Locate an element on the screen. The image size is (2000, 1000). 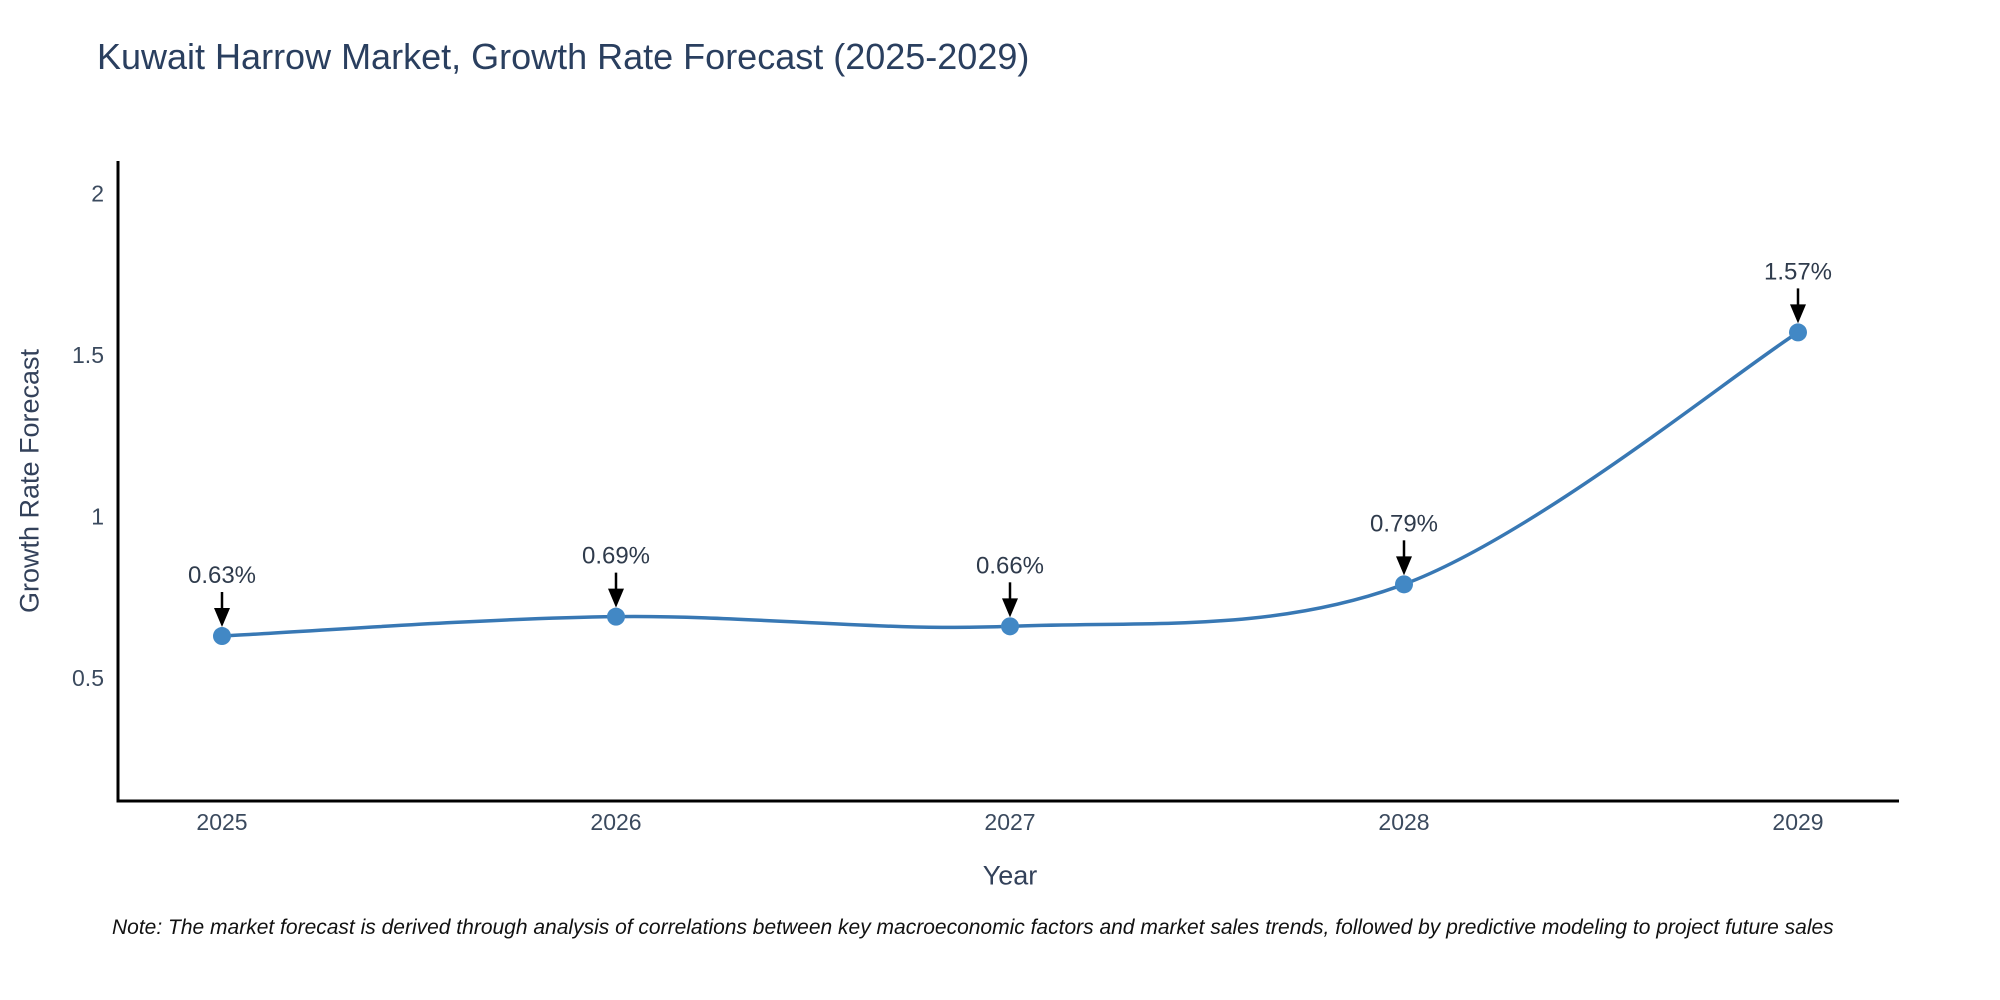
x-tick-label: 2026 is located at coordinates (615, 822).